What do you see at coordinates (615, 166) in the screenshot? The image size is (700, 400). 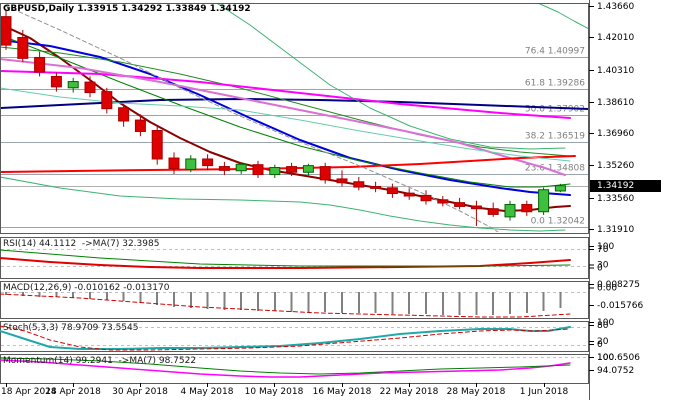 I see `price-axis-label: 1.35260` at bounding box center [615, 166].